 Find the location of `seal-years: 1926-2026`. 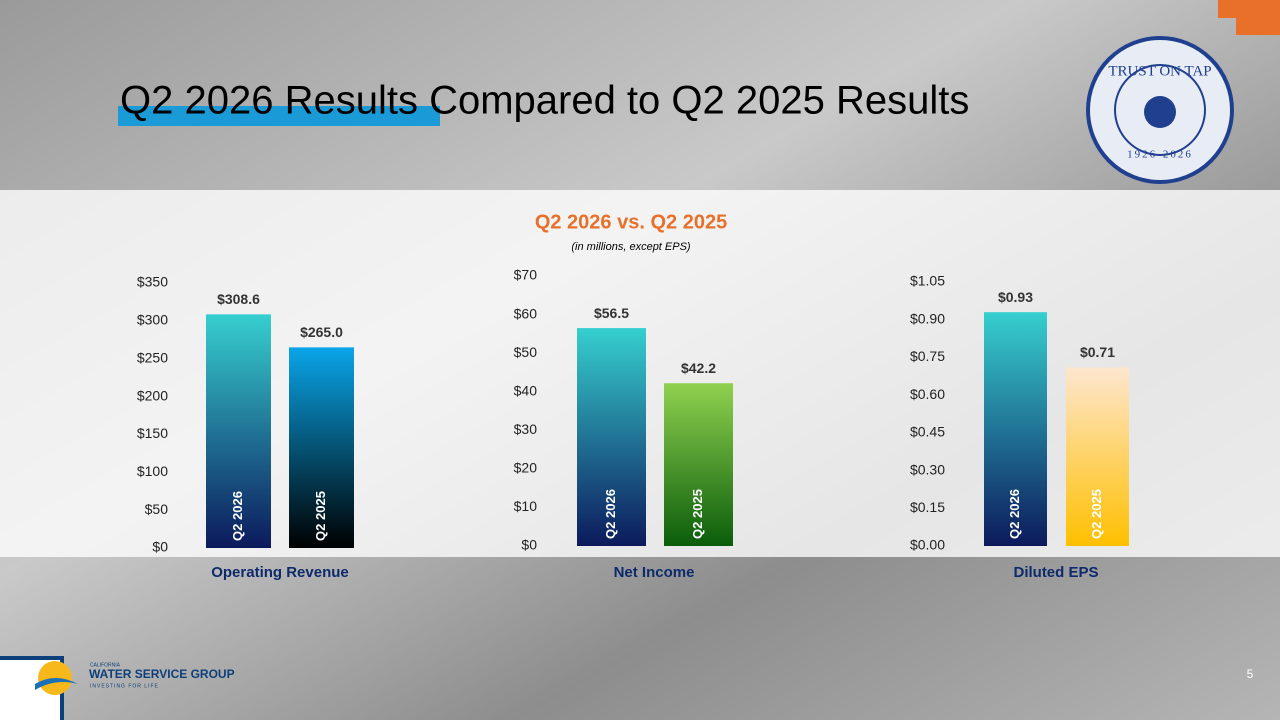

seal-years: 1926-2026 is located at coordinates (1160, 155).